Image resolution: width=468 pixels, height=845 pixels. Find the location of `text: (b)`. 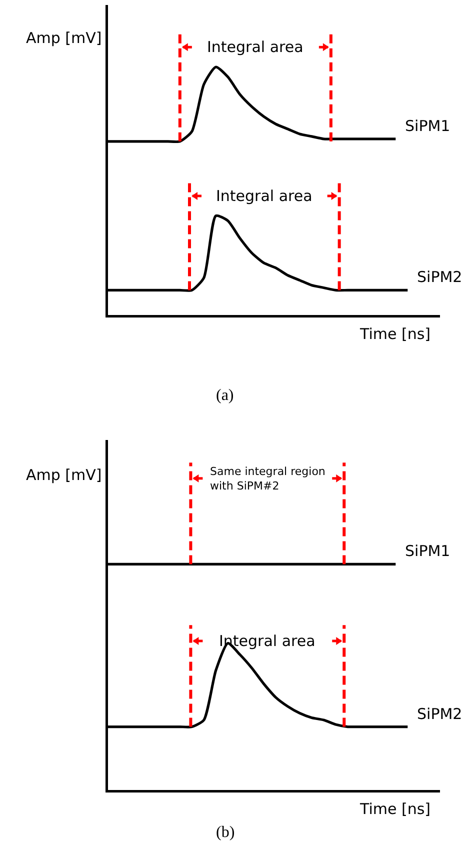

text: (b) is located at coordinates (225, 832).